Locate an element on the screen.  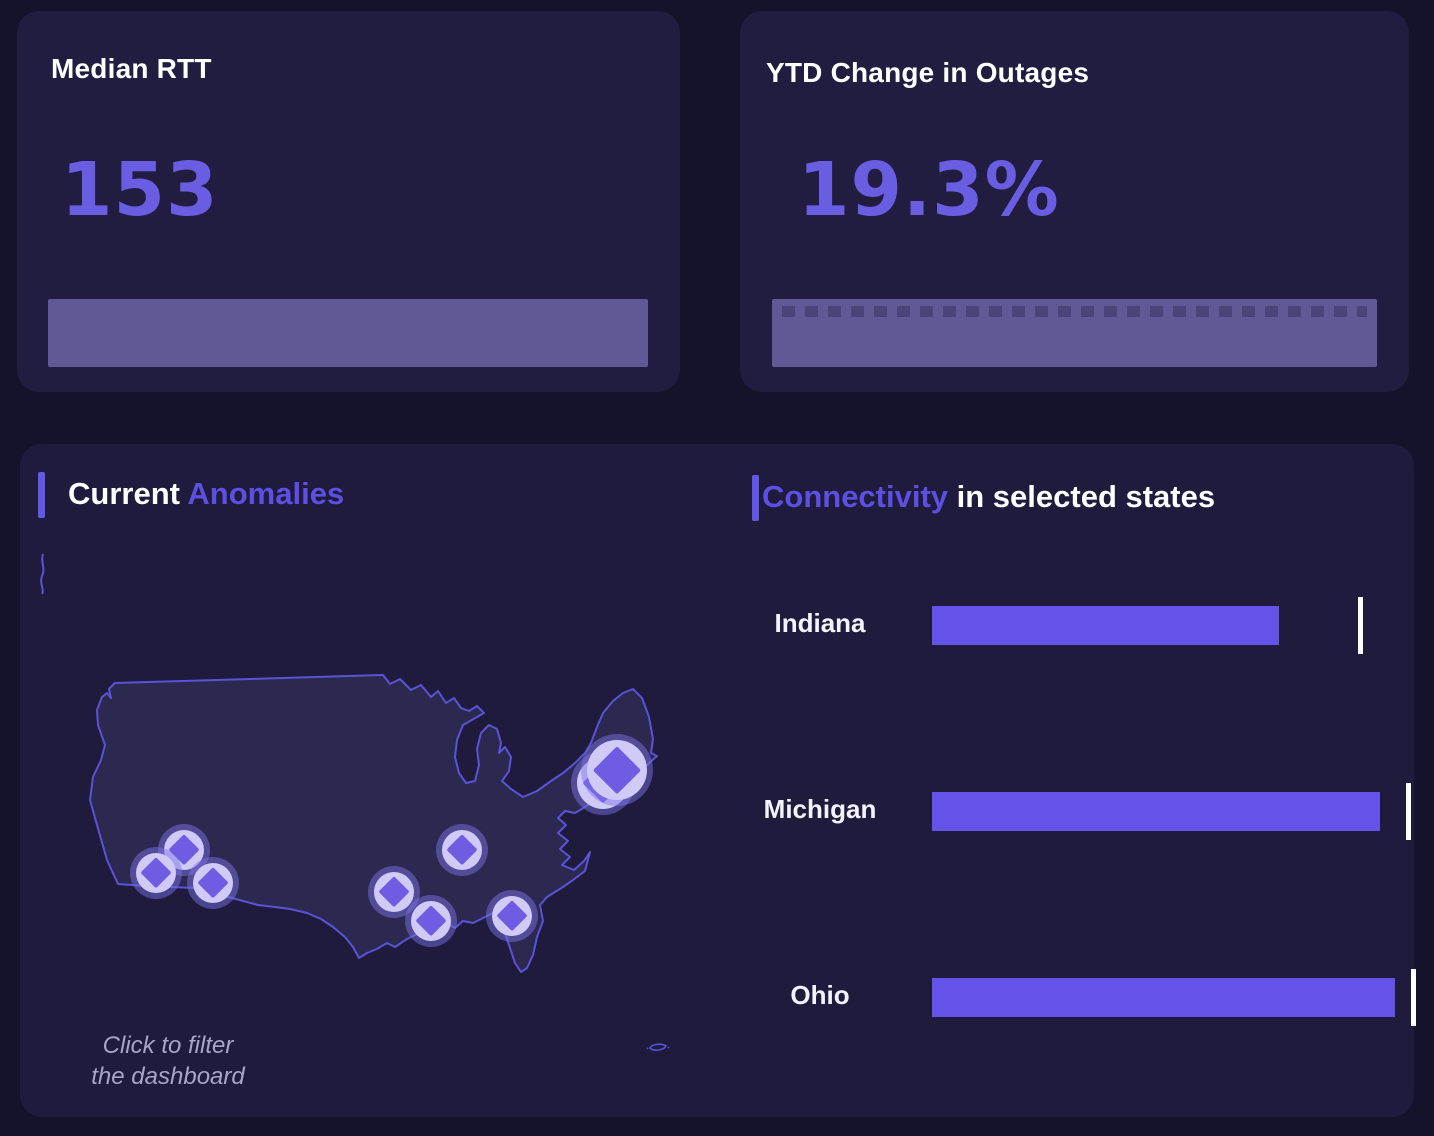
kpi-value: 153 is located at coordinates (140, 190).